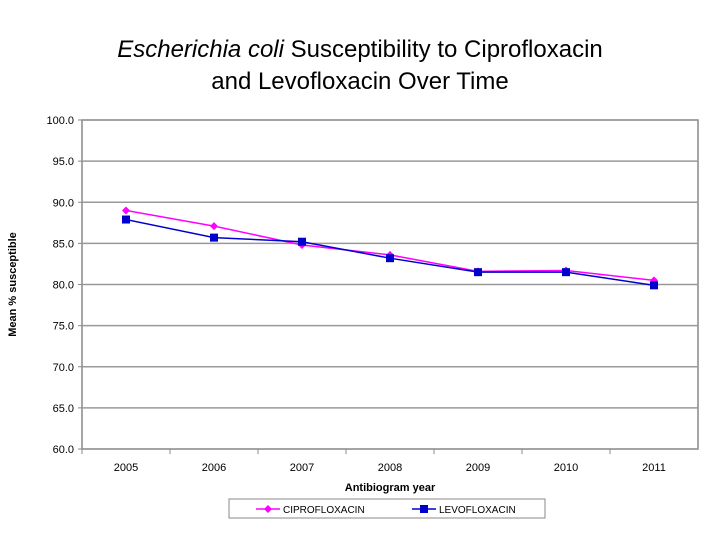 The height and width of the screenshot is (540, 720). Describe the element at coordinates (360, 81) in the screenshot. I see `title-line2: and Levofloxacin Over Time` at that location.